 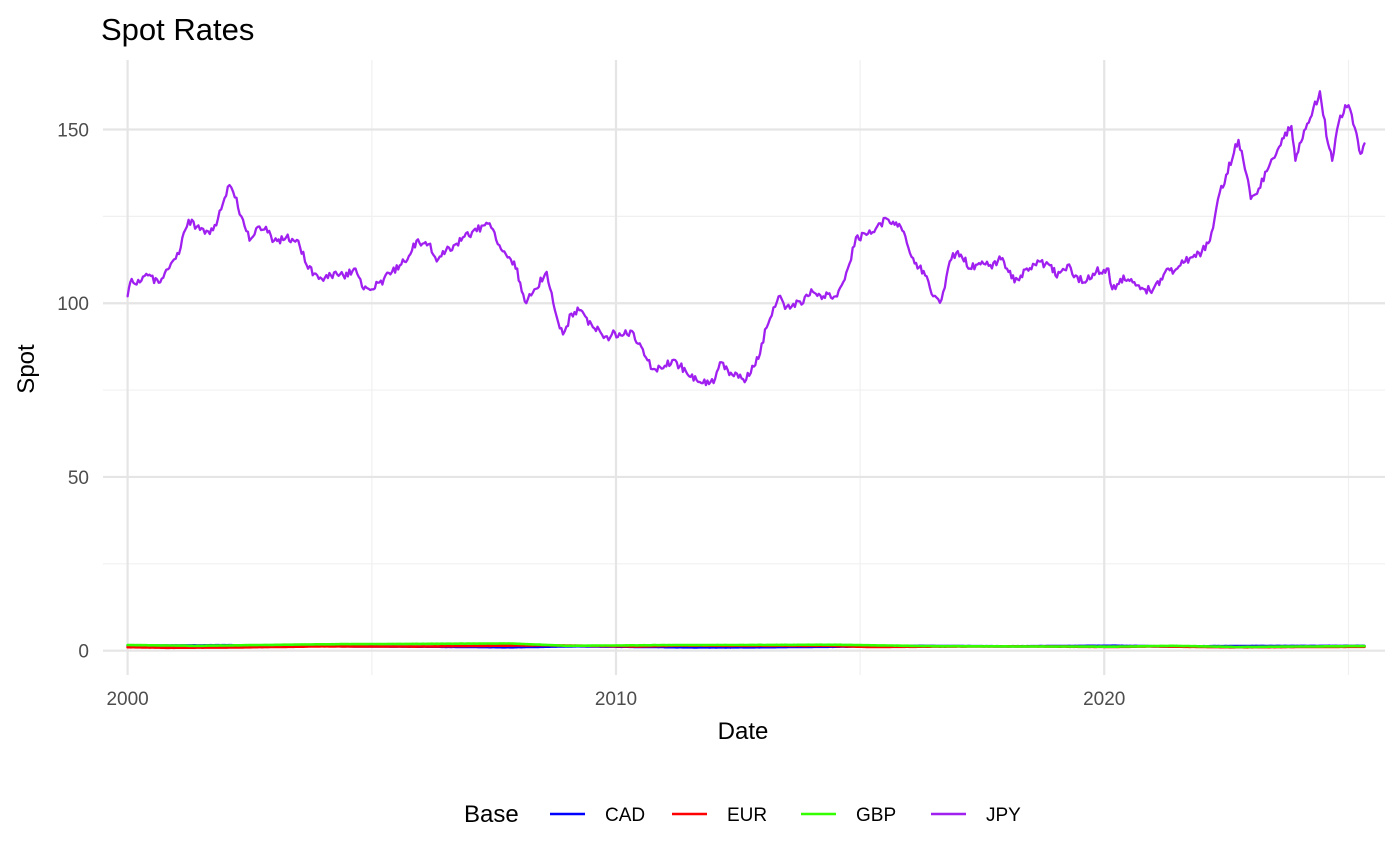 I want to click on x-tick-label: 2010, so click(x=616, y=699).